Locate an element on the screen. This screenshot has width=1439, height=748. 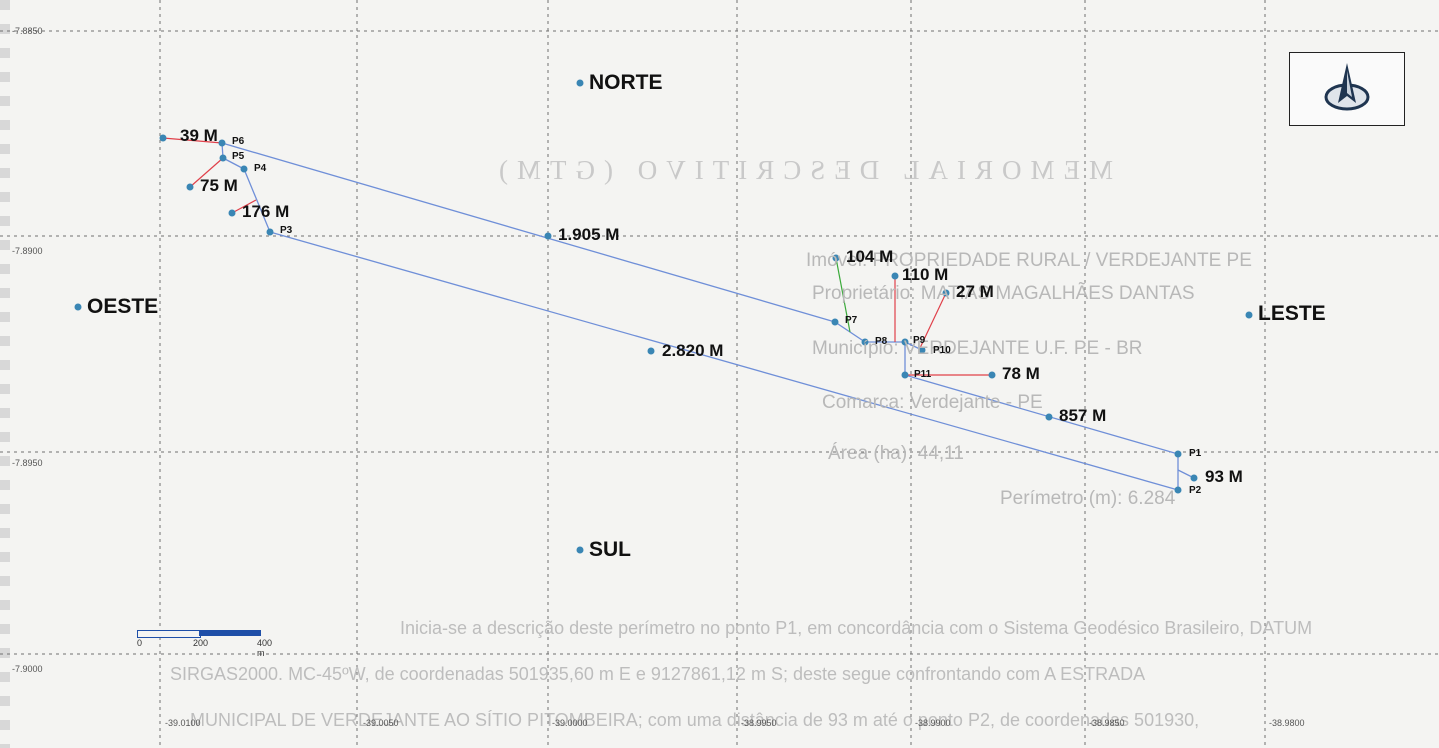
marker-104m is located at coordinates (836, 258).